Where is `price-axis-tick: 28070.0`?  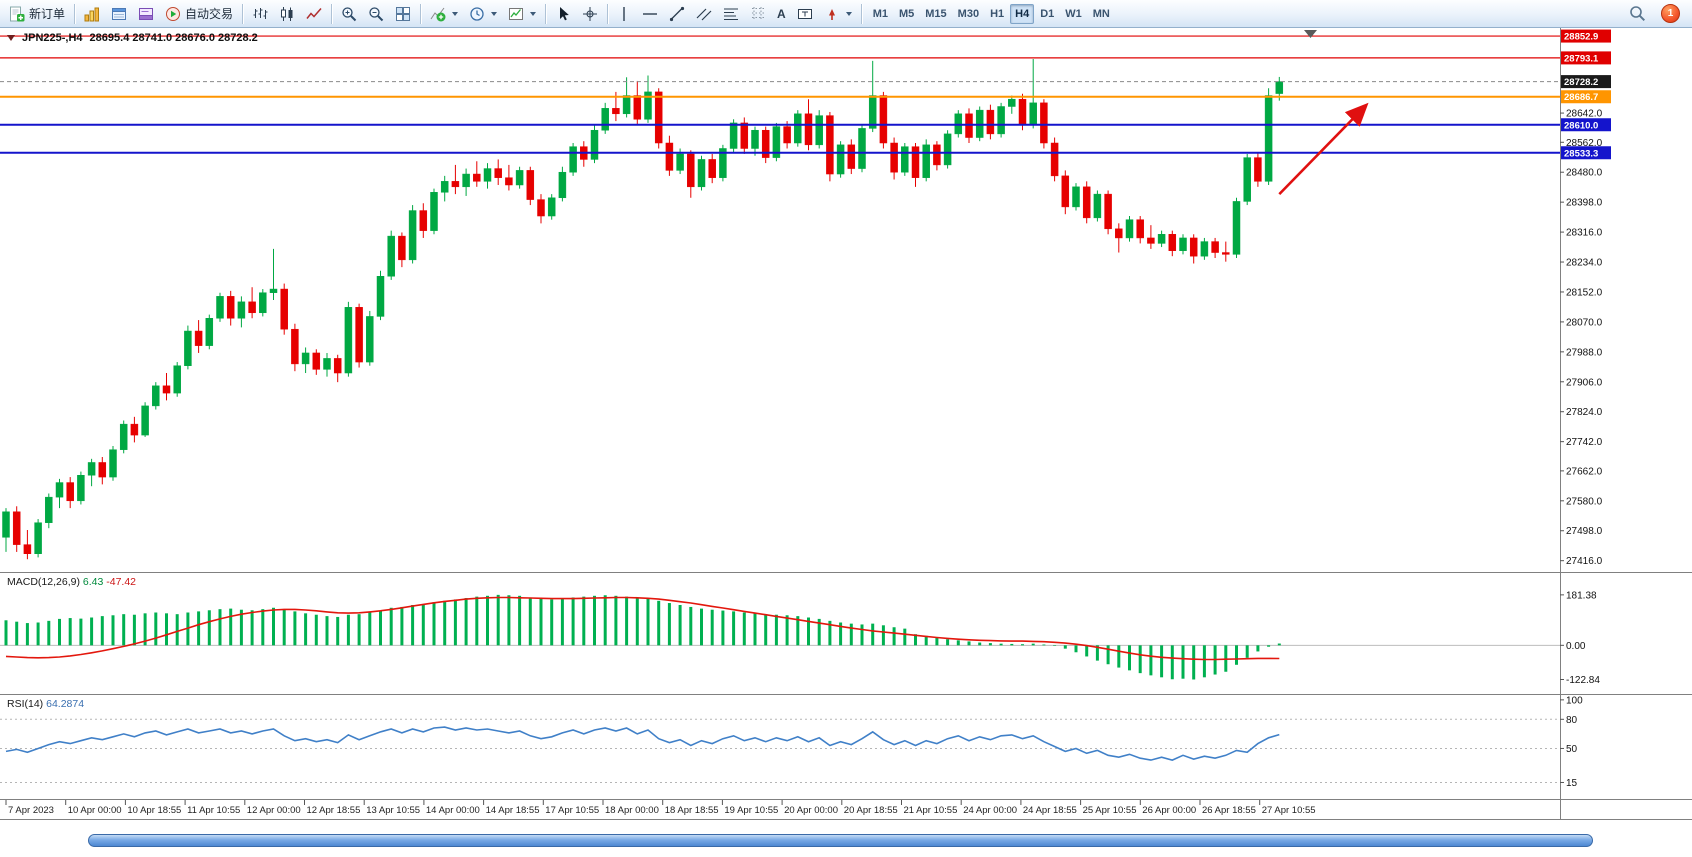
price-axis-tick: 28070.0 is located at coordinates (1584, 322).